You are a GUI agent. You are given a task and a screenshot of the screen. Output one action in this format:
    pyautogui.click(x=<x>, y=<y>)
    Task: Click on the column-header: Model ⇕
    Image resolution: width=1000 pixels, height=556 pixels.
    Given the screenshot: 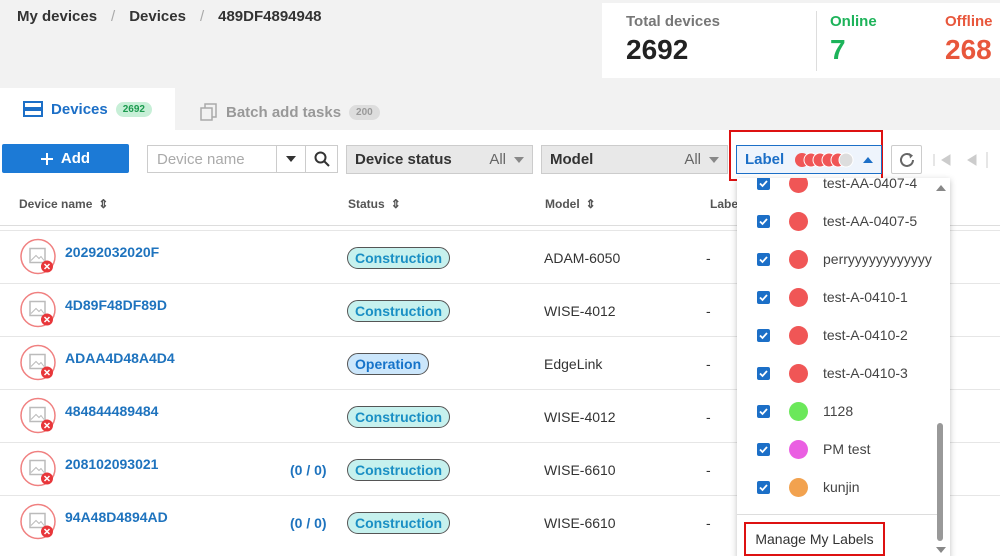 What is the action you would take?
    pyautogui.click(x=570, y=204)
    